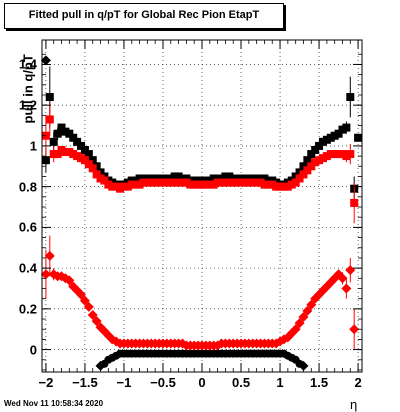 This screenshot has width=400, height=412. I want to click on series-1-marker, so click(299, 363).